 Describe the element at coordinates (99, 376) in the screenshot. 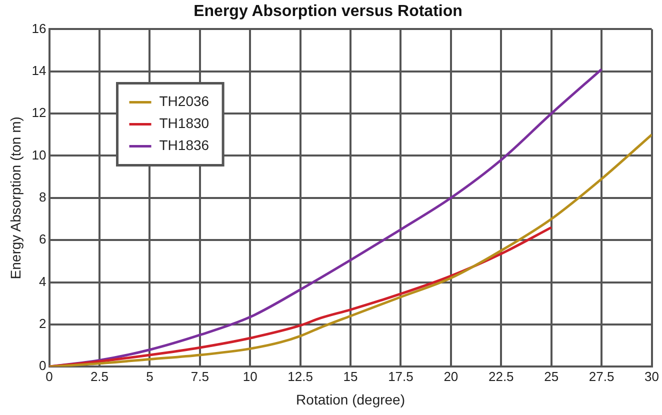

I see `x-tick-label: 2.5` at that location.